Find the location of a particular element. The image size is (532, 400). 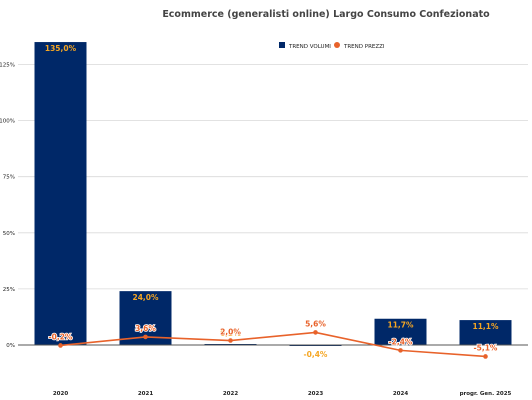

bar-value-label: 11,7% is located at coordinates (400, 325).